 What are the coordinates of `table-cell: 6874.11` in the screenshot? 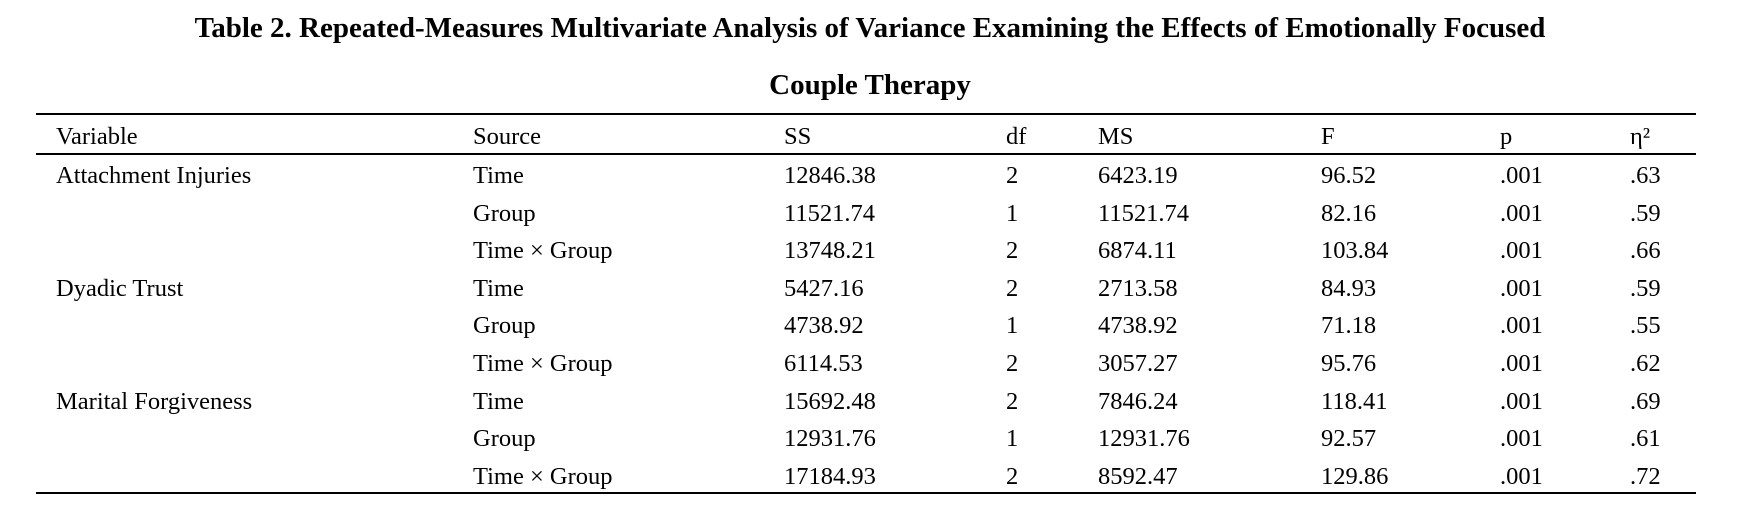 It's located at (1137, 251).